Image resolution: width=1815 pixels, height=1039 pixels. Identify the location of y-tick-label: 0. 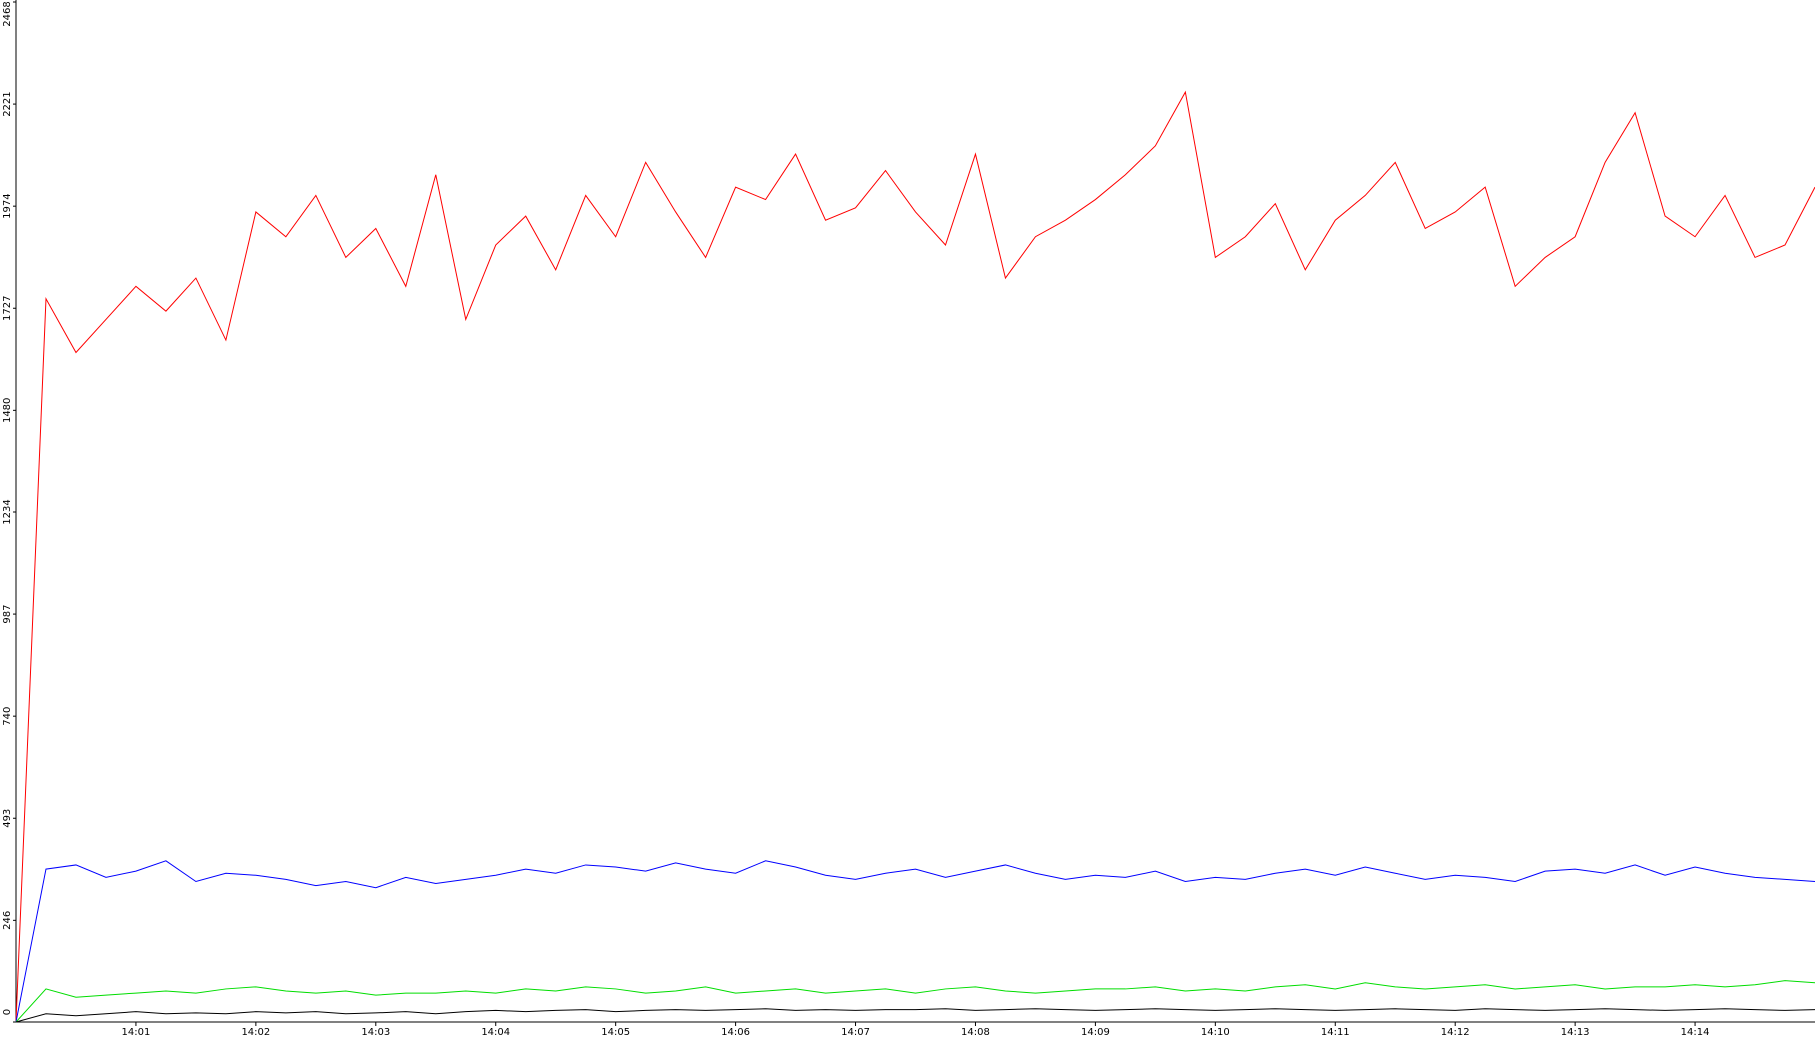
(7, 1012).